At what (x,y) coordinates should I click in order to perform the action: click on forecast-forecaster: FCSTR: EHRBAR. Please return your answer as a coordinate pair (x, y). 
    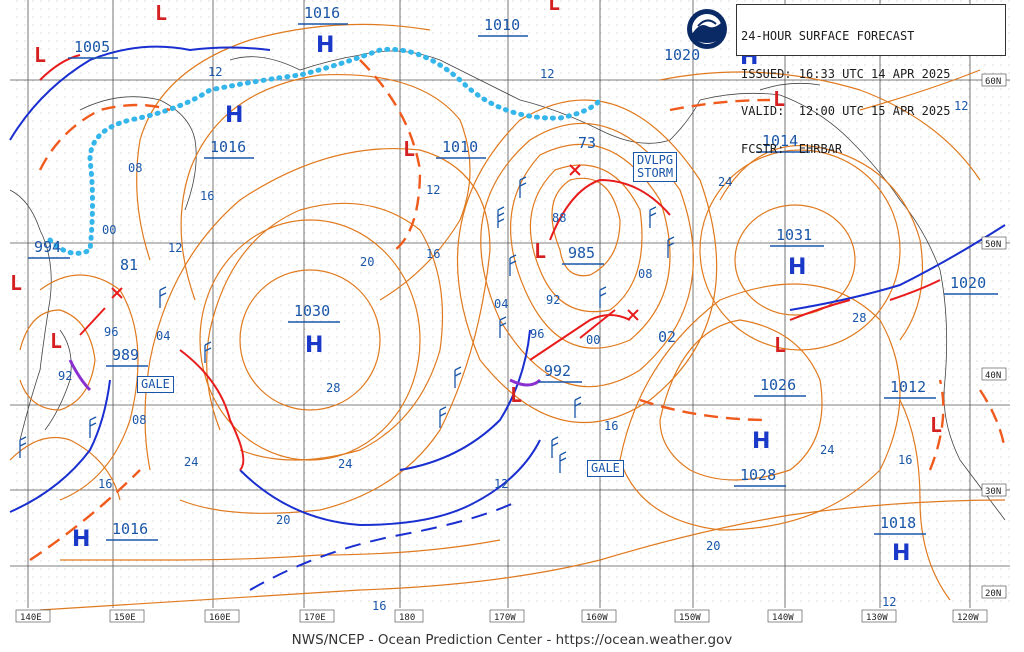
    Looking at the image, I should click on (792, 148).